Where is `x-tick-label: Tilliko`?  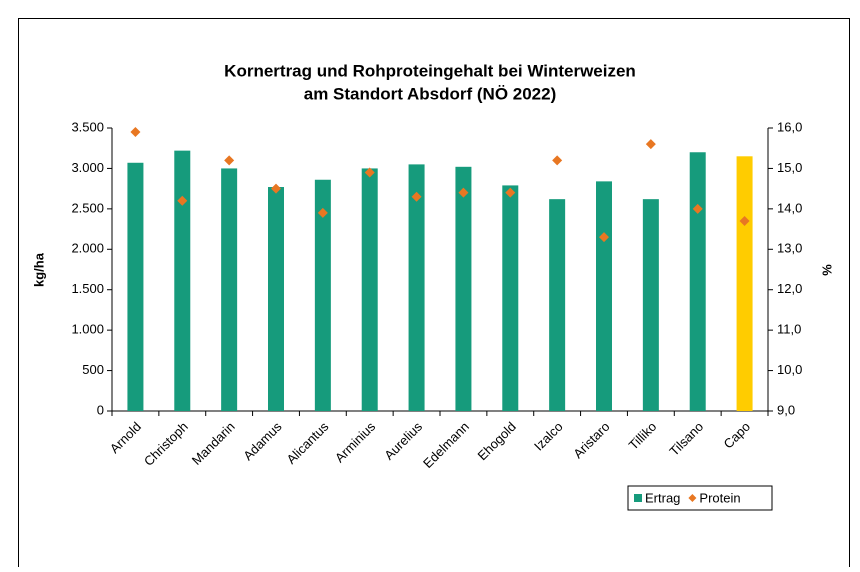
x-tick-label: Tilliko is located at coordinates (643, 436).